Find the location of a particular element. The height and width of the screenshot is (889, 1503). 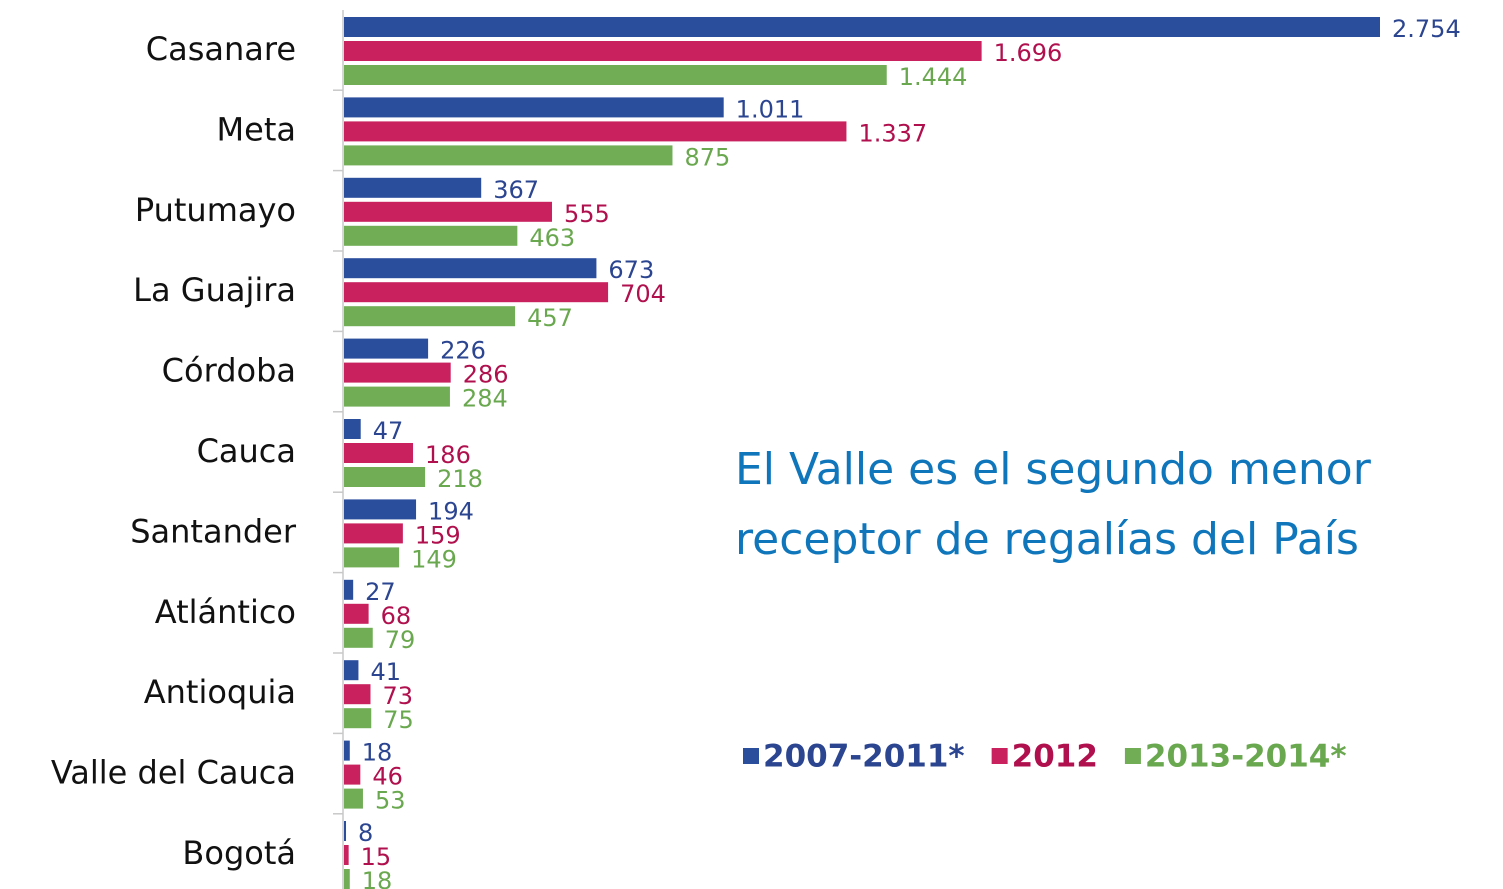

value-label: 73 is located at coordinates (397, 696).